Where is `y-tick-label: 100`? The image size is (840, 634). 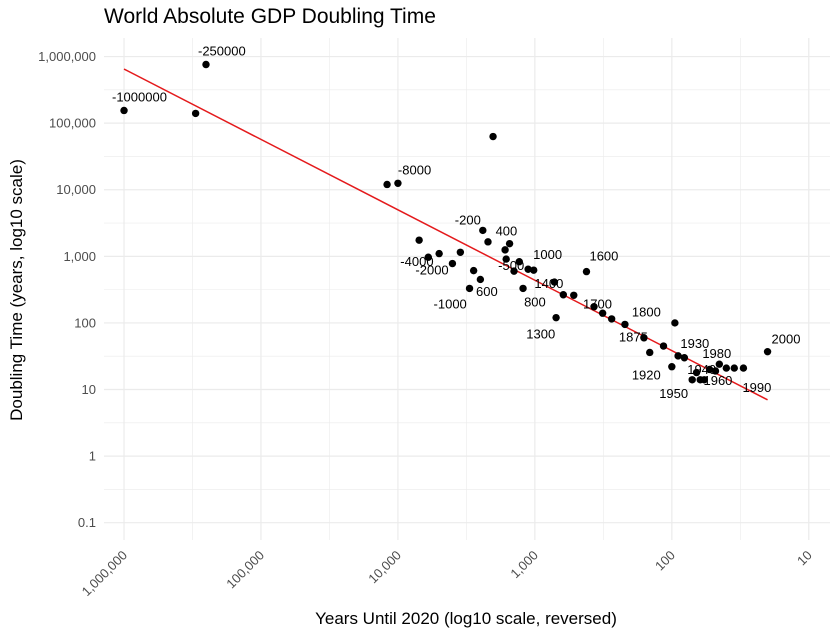
y-tick-label: 100 is located at coordinates (85, 322).